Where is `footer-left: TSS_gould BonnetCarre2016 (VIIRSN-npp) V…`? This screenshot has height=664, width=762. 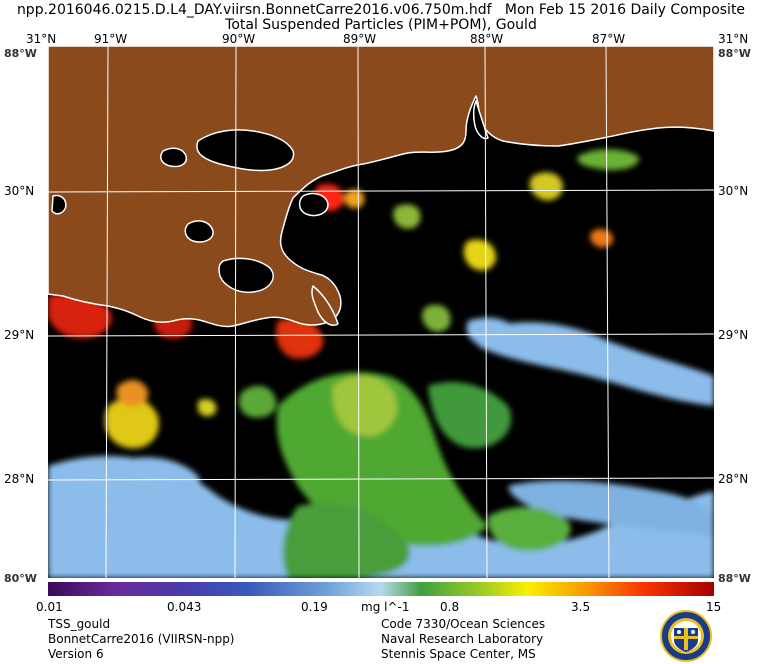 footer-left: TSS_gould BonnetCarre2016 (VIIRSN-npp) V… is located at coordinates (141, 639).